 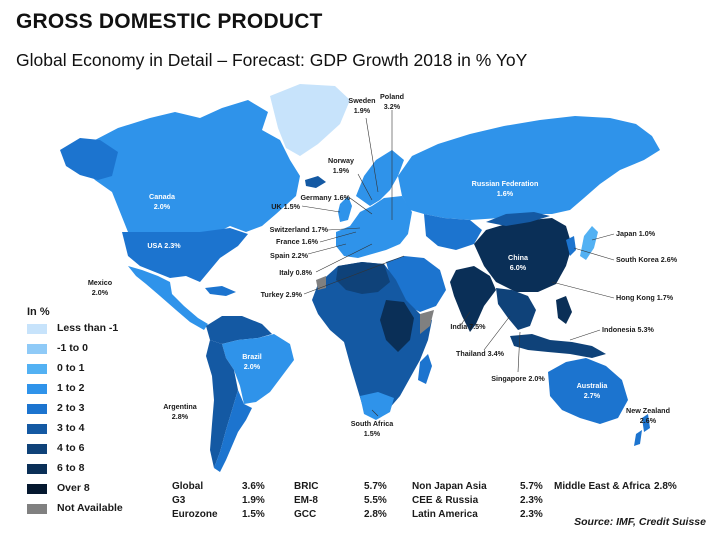 What do you see at coordinates (392, 96) in the screenshot?
I see `label-poland-name: Poland` at bounding box center [392, 96].